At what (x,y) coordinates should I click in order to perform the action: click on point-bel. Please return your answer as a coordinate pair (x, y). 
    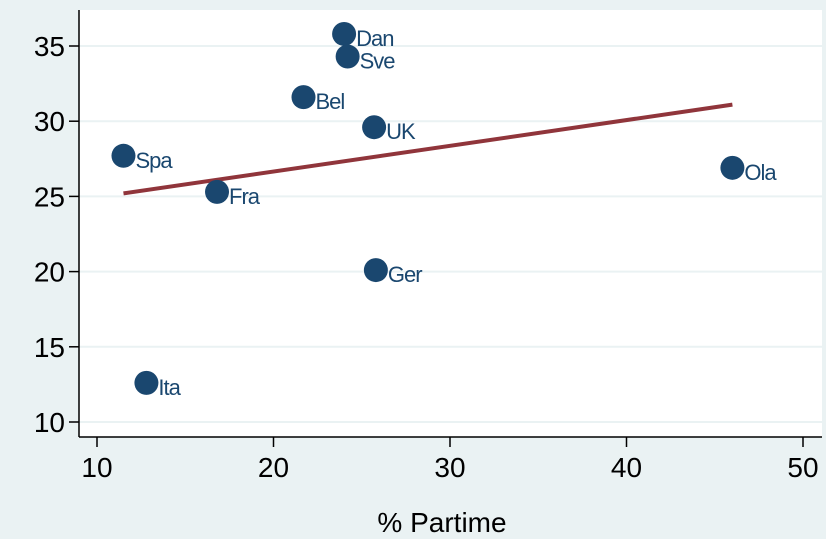
    Looking at the image, I should click on (303, 97).